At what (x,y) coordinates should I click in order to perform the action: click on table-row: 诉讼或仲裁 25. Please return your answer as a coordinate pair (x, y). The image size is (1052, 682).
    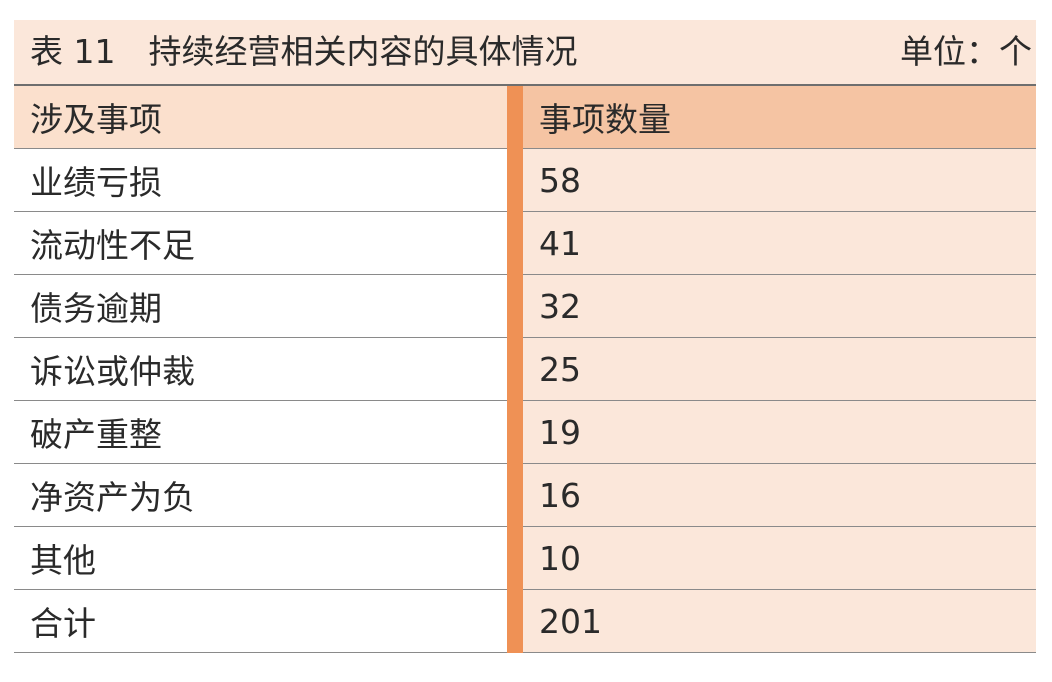
    Looking at the image, I should click on (525, 369).